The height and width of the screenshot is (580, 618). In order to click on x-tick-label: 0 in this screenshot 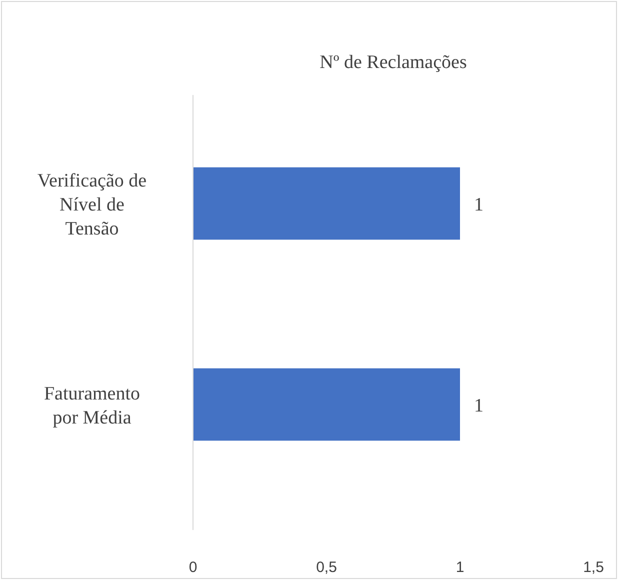, I will do `click(193, 567)`.